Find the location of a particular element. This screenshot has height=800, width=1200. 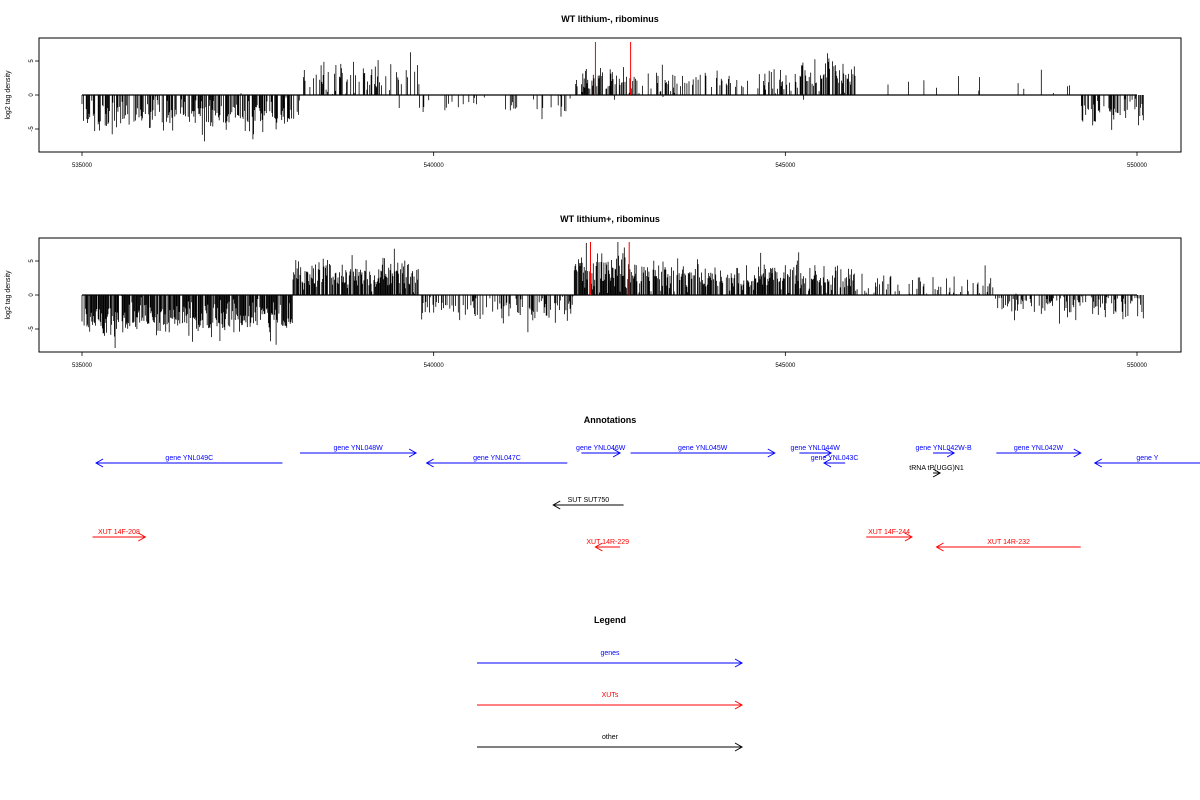

annotation-feature: gene YNL045W is located at coordinates (703, 451).